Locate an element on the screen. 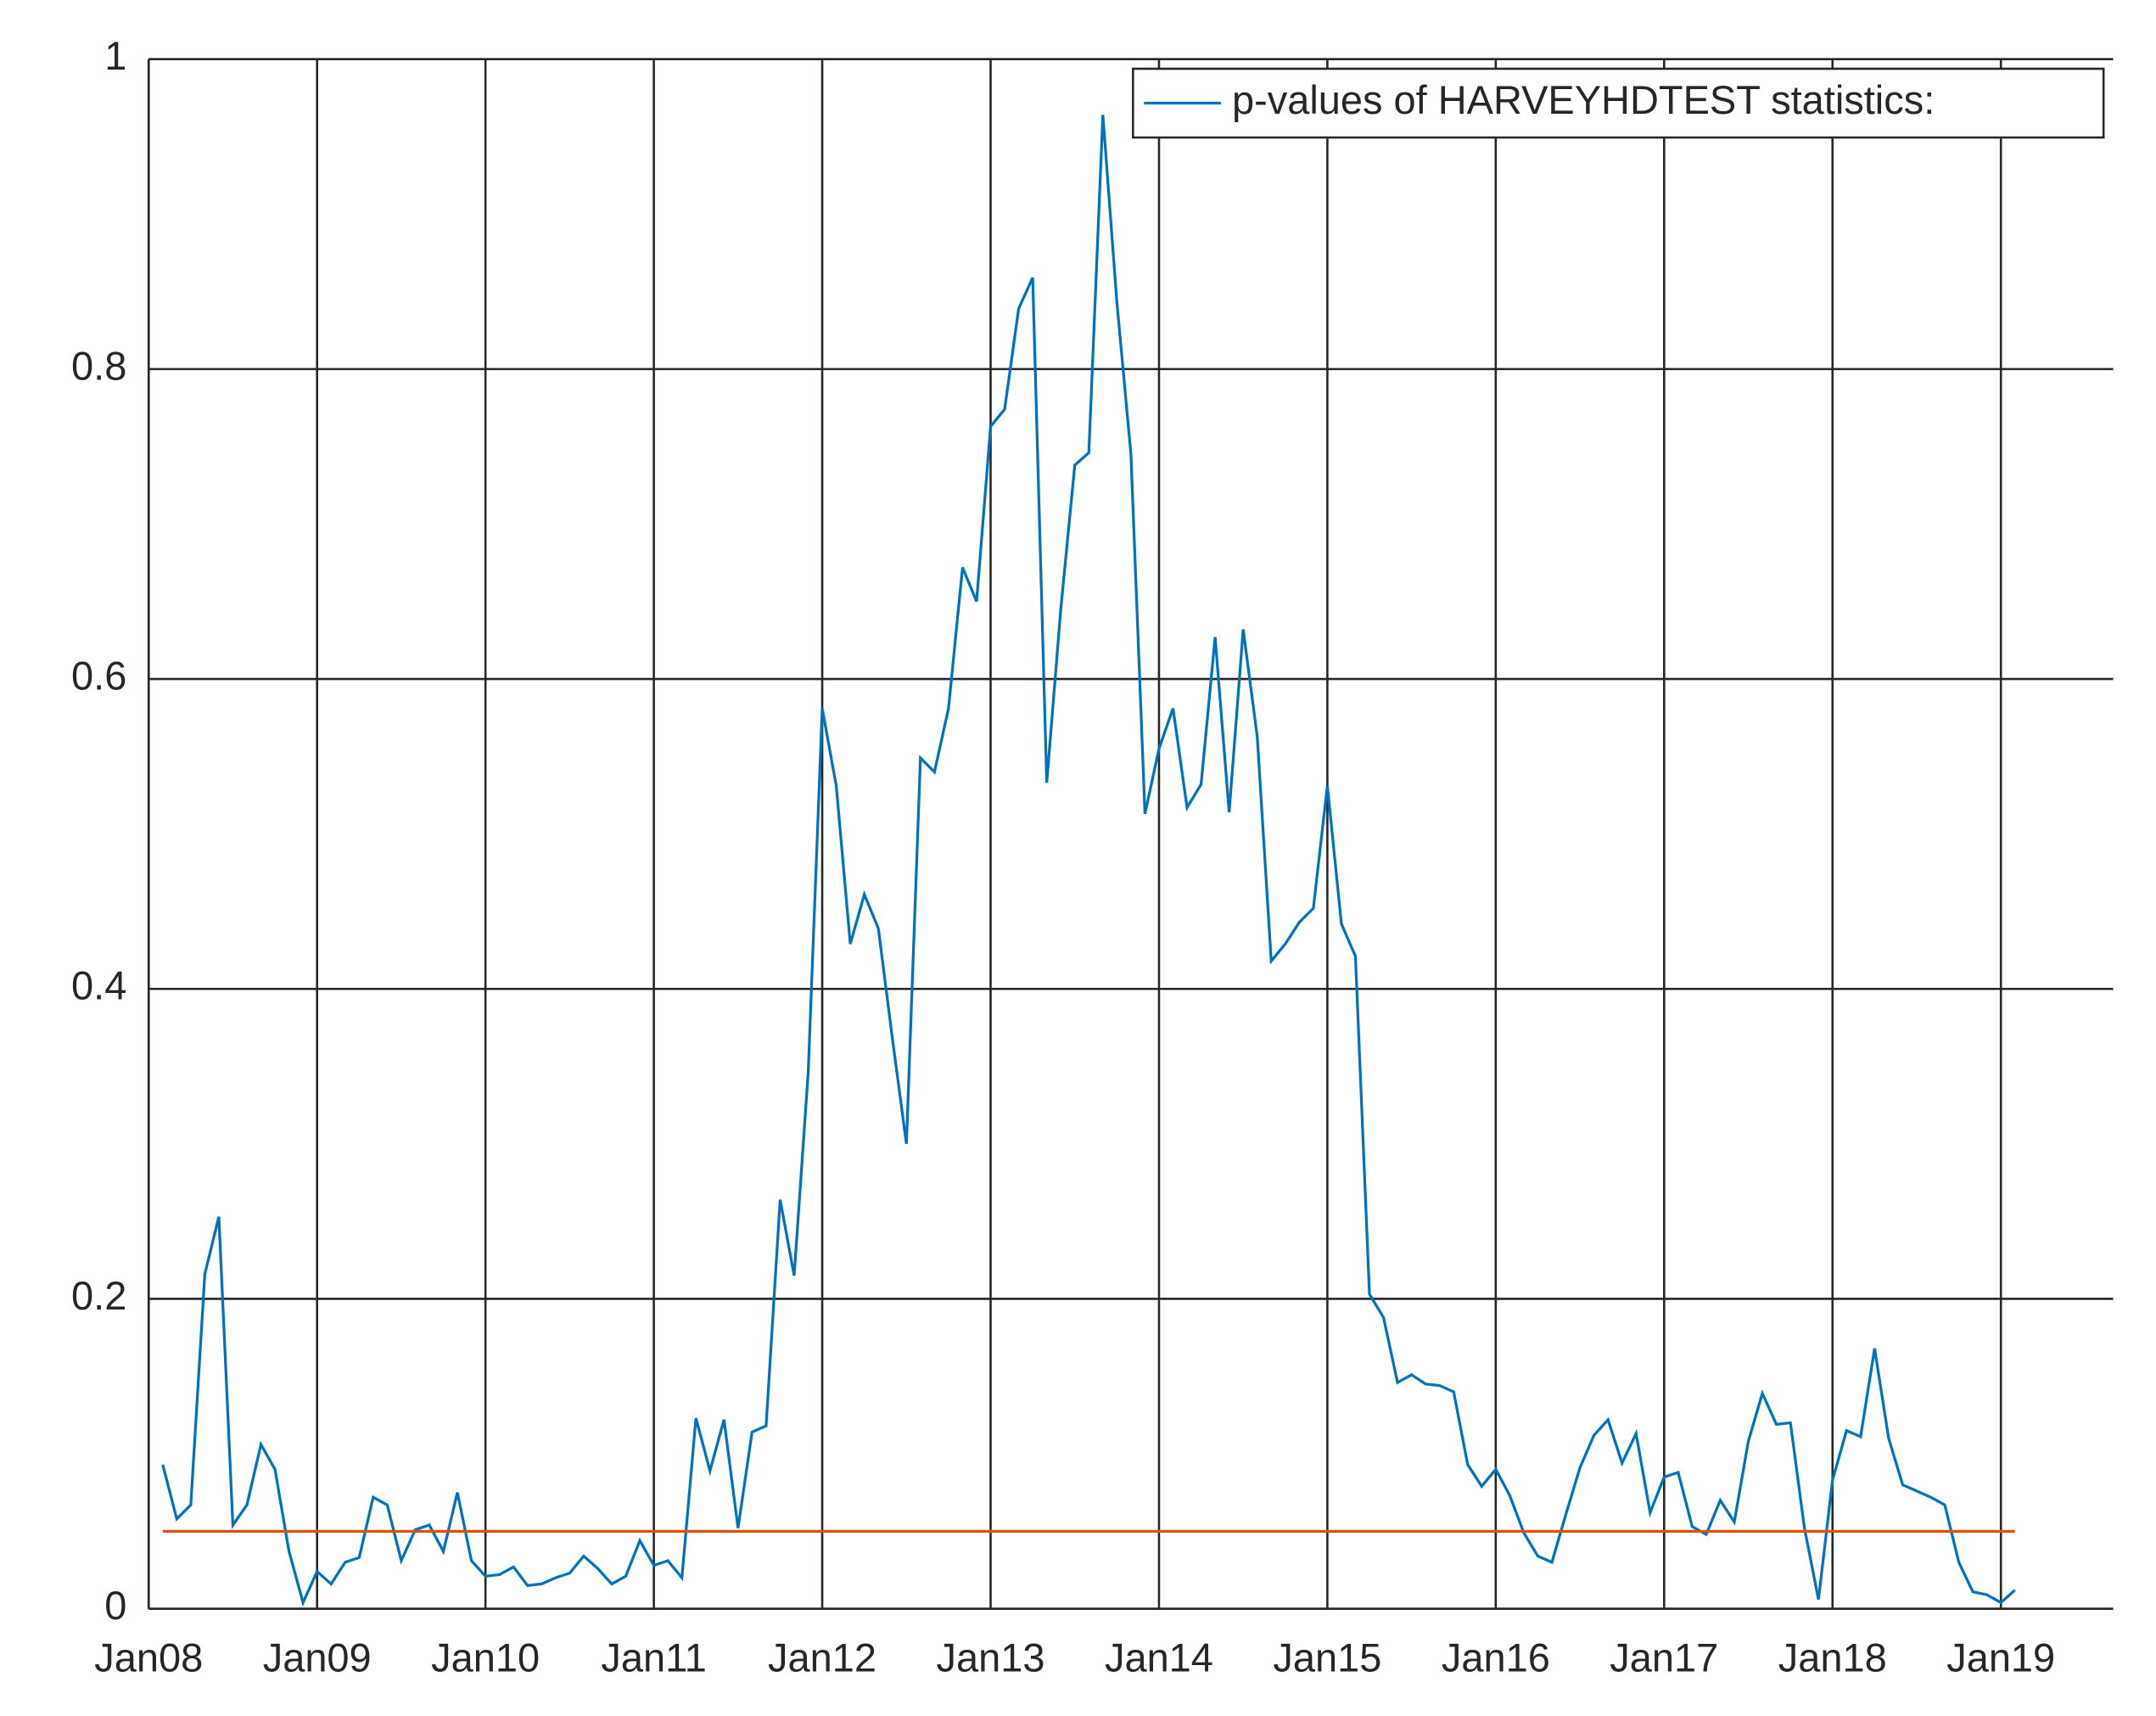 Image resolution: width=2156 pixels, height=1716 pixels. x-tick-label: Jan18 is located at coordinates (1833, 1657).